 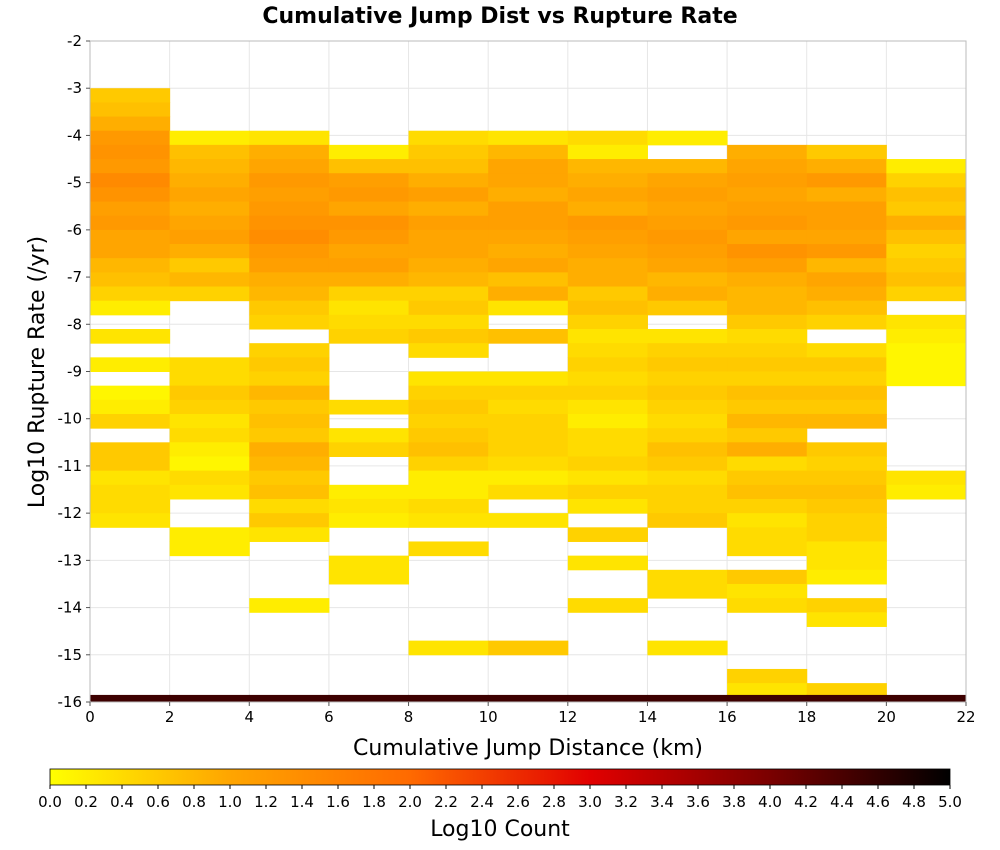 I want to click on y-tick-label: -4, so click(x=74, y=135).